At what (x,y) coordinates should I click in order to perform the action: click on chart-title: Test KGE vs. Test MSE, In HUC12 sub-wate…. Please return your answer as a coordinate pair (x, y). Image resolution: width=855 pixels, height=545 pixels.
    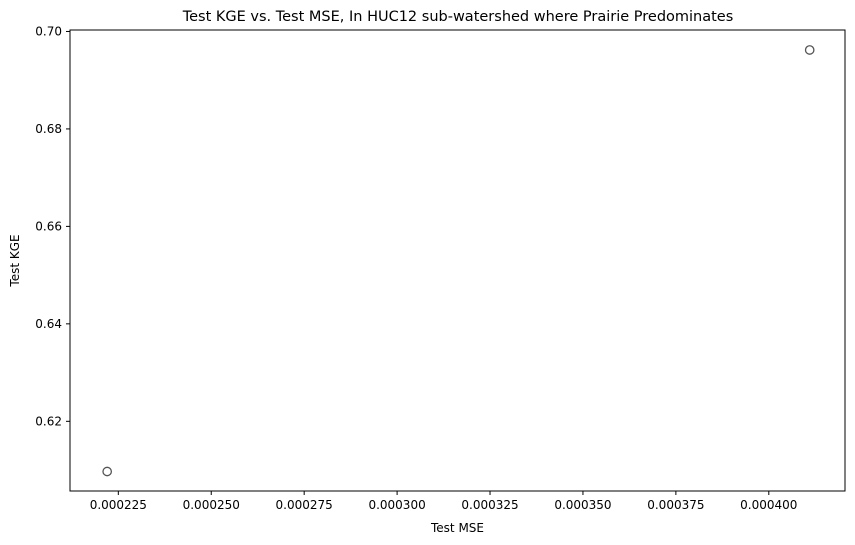
    Looking at the image, I should click on (458, 17).